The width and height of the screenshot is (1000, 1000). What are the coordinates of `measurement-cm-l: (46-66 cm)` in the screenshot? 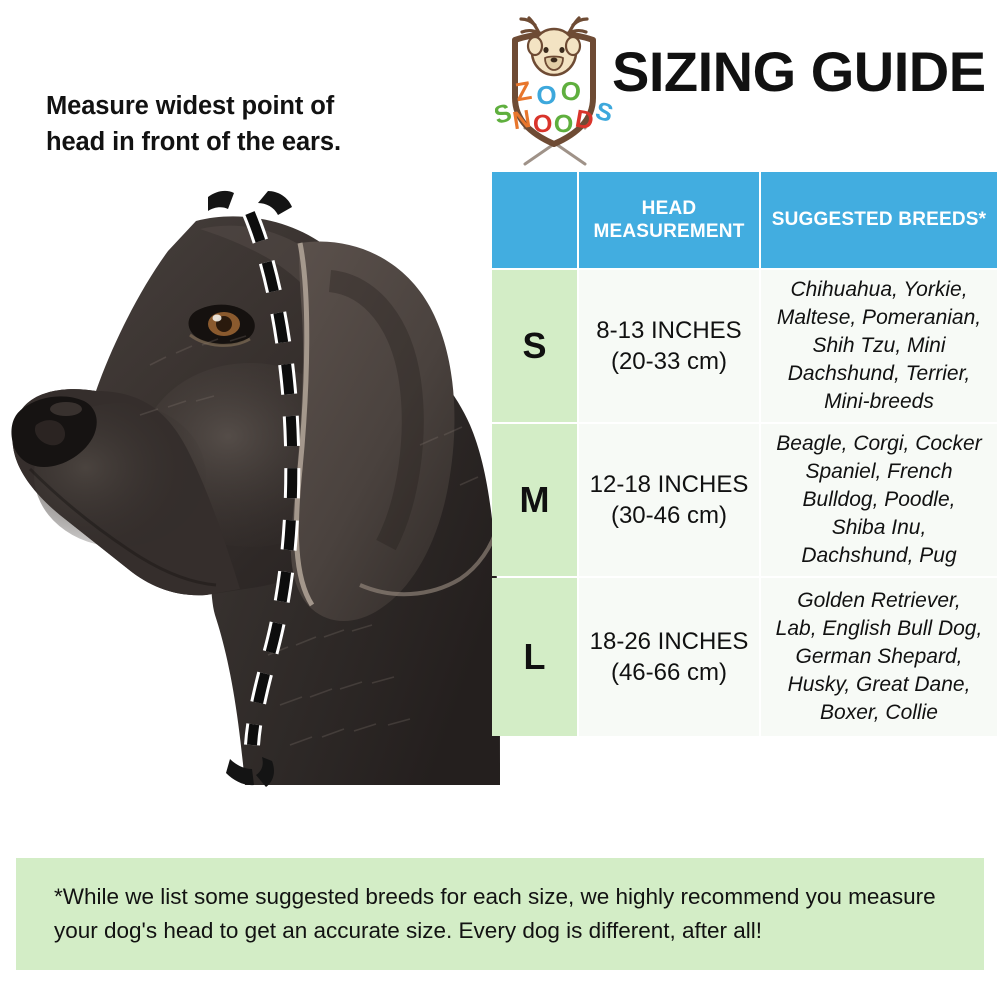 It's located at (668, 672).